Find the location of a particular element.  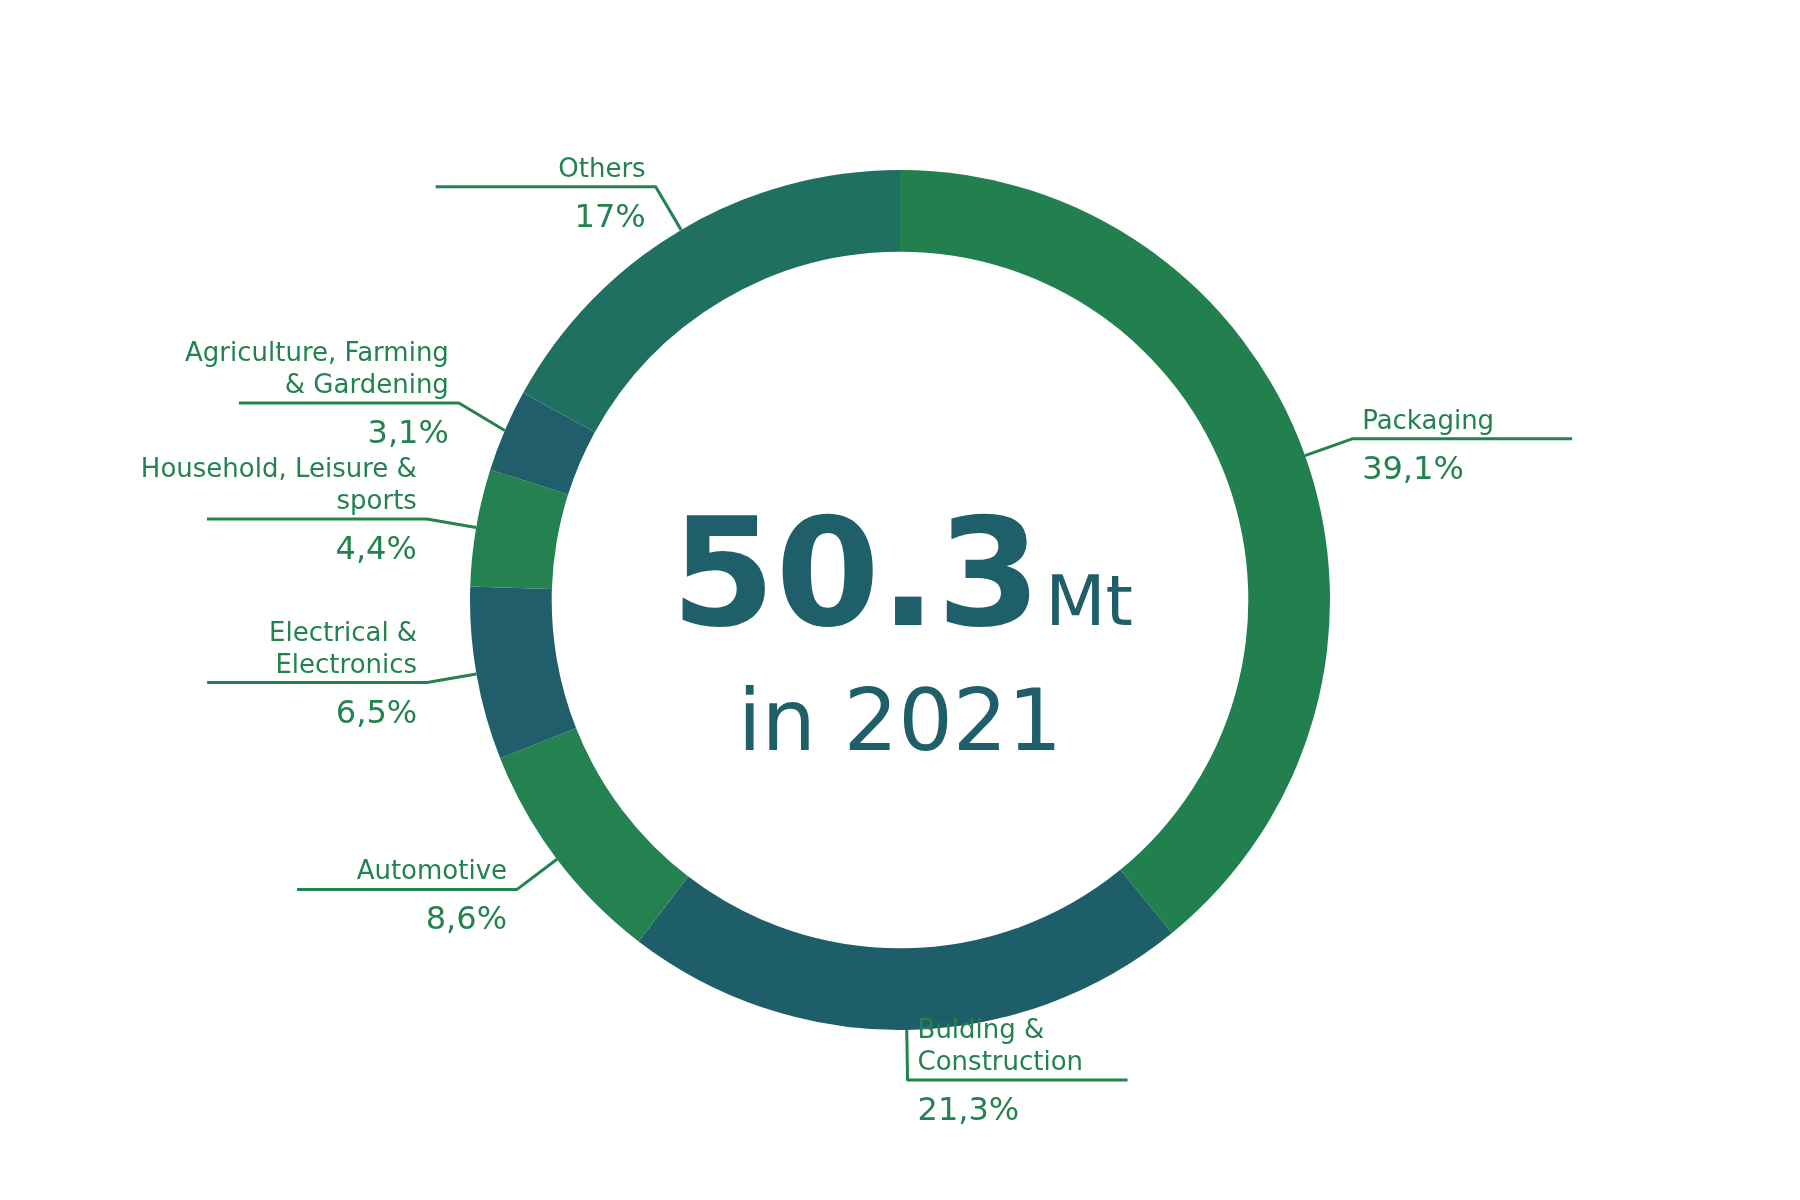

slice-label: Packaging is located at coordinates (1428, 419).